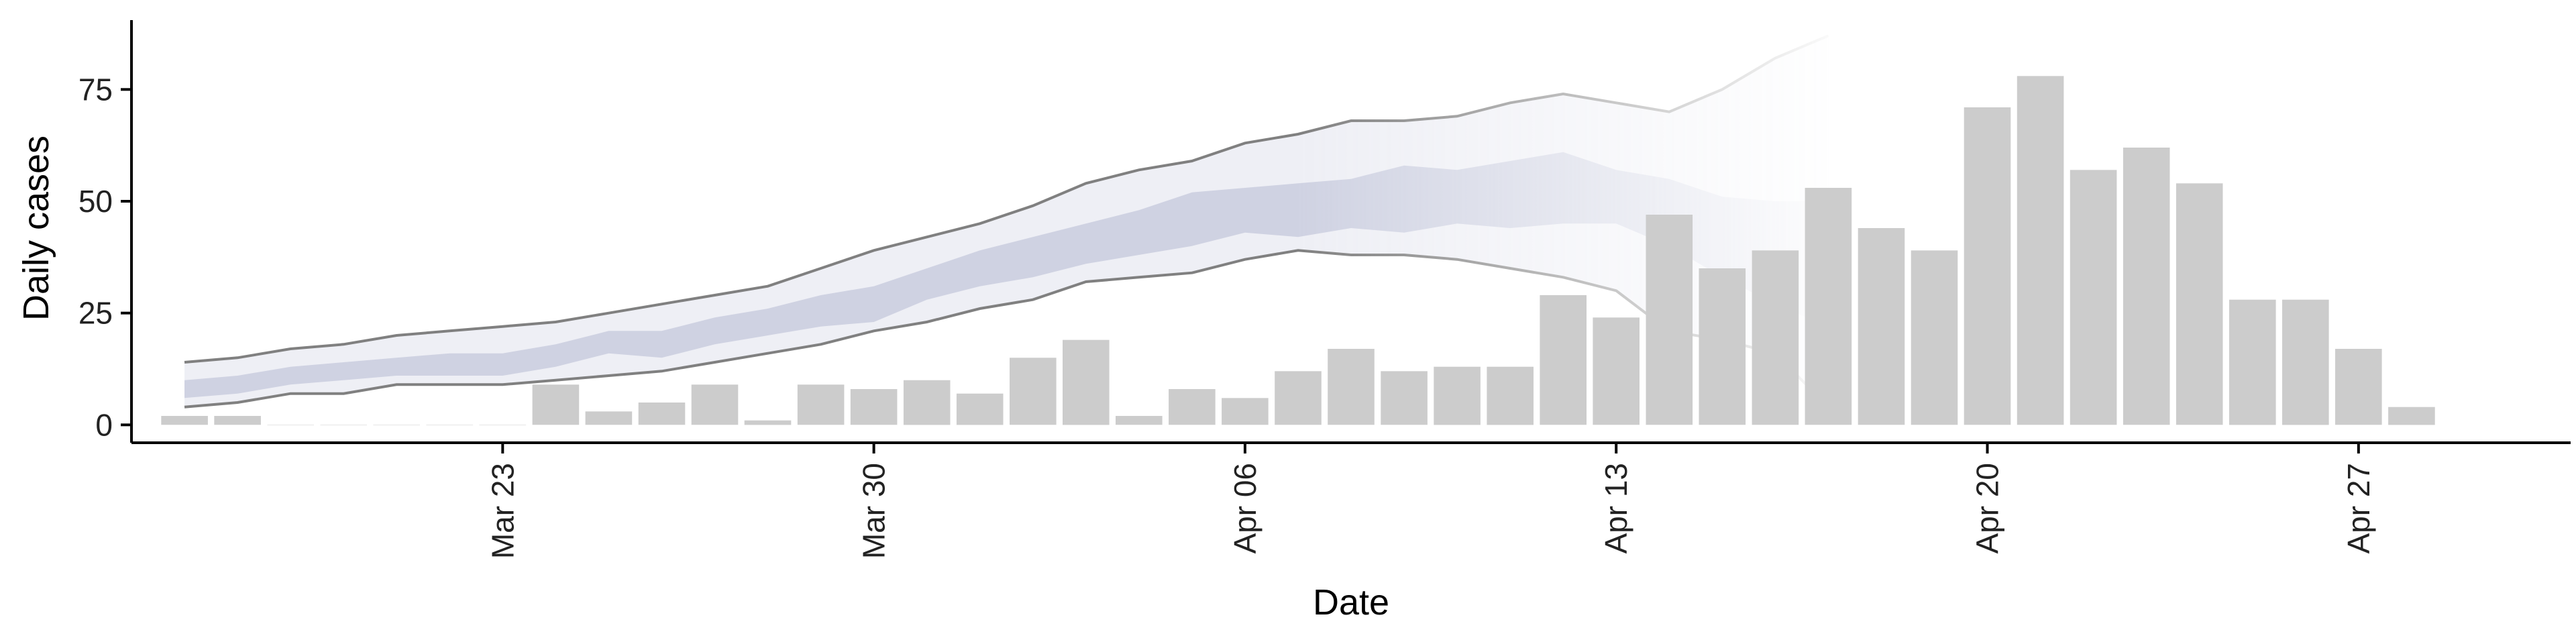 This screenshot has height=644, width=2576. Describe the element at coordinates (95, 201) in the screenshot. I see `y-tick-label-50: 50` at that location.